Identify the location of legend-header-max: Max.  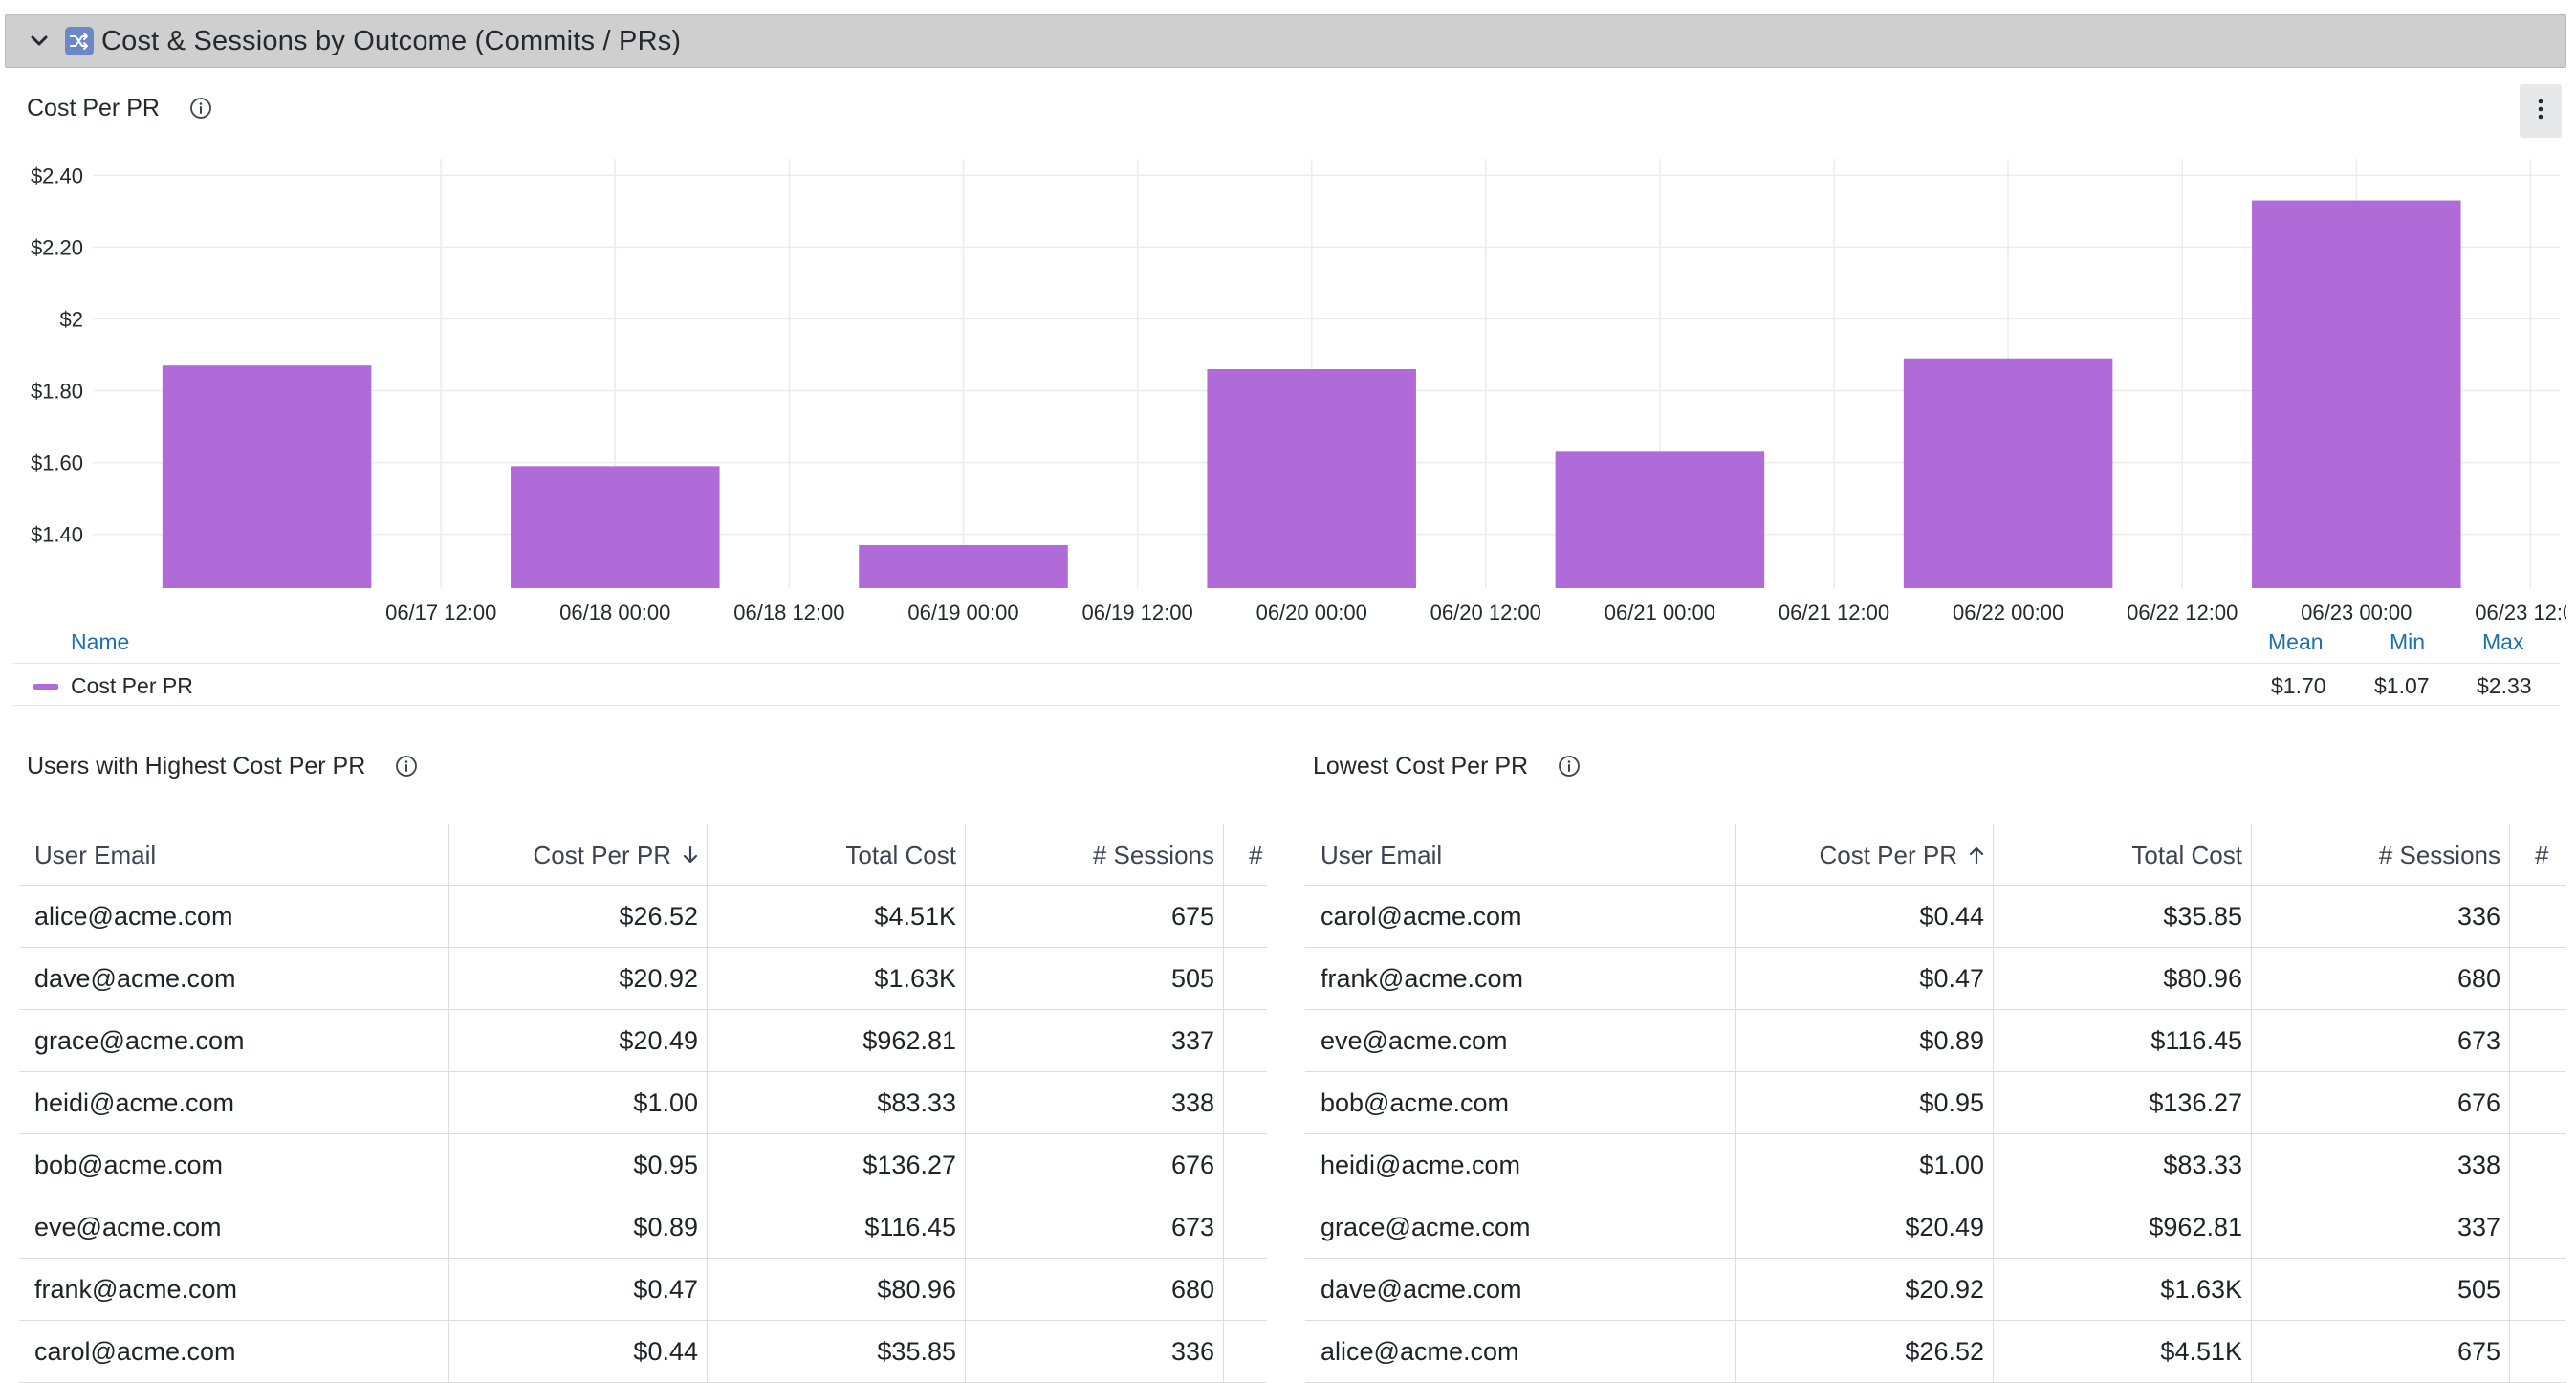
(2503, 641).